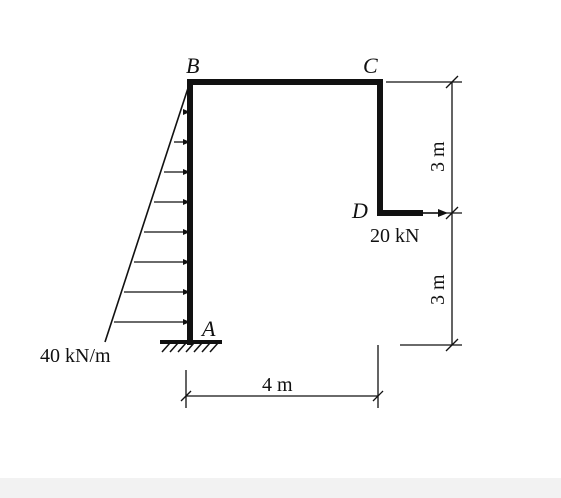  Describe the element at coordinates (191, 346) in the screenshot. I see `fixed-support-a` at that location.